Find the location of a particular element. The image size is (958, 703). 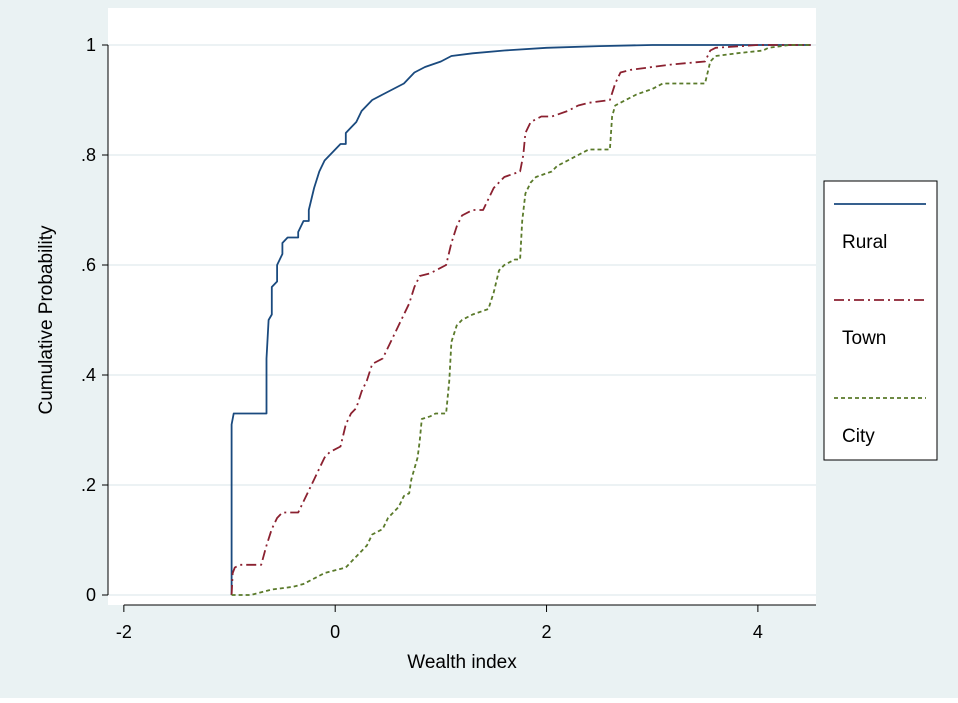

x-tick-label-3: 4 is located at coordinates (758, 632).